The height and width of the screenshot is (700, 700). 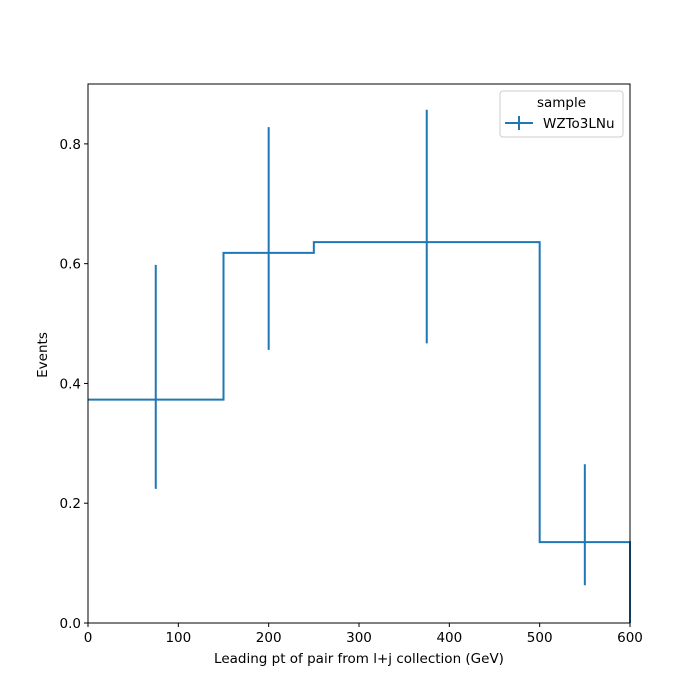 What do you see at coordinates (269, 638) in the screenshot?
I see `x-tick-label: 200` at bounding box center [269, 638].